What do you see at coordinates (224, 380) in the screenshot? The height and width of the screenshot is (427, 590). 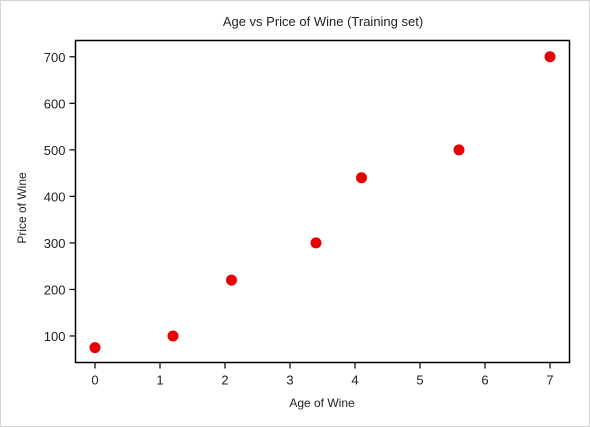 I see `x-tick-label: 2` at bounding box center [224, 380].